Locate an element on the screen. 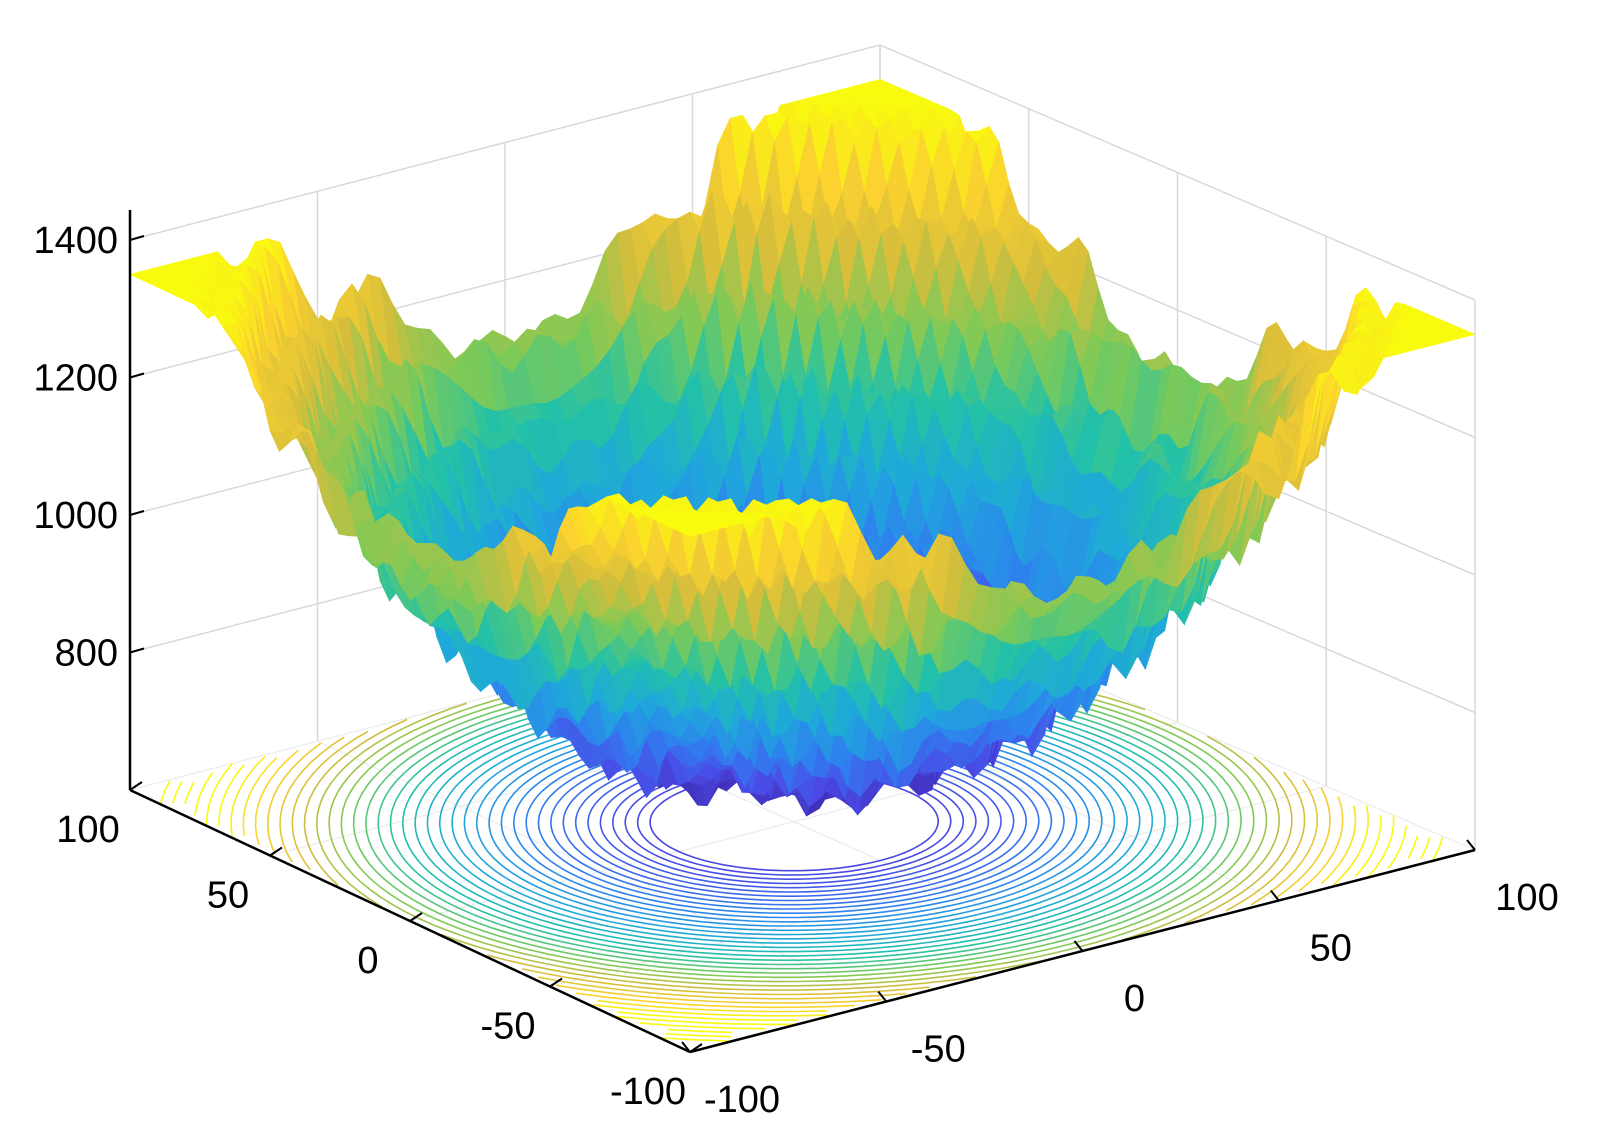  x-tick-label: -50 is located at coordinates (938, 1050).